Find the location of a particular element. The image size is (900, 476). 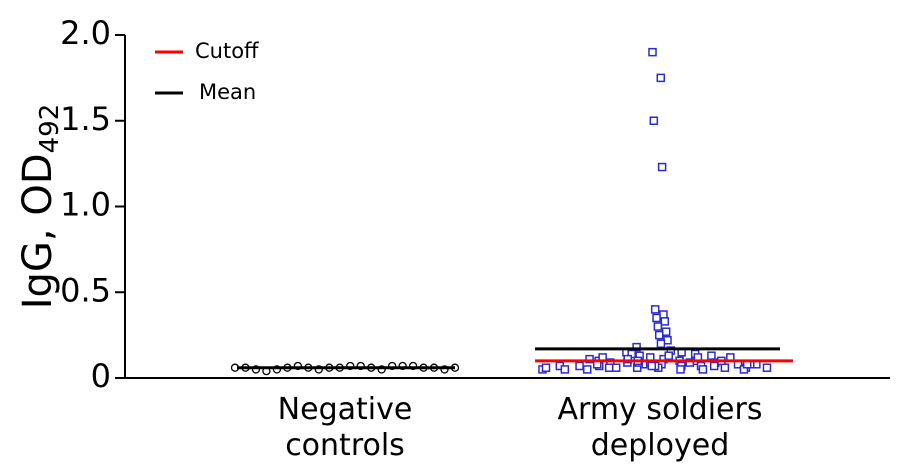

legend-label: Mean is located at coordinates (227, 92).